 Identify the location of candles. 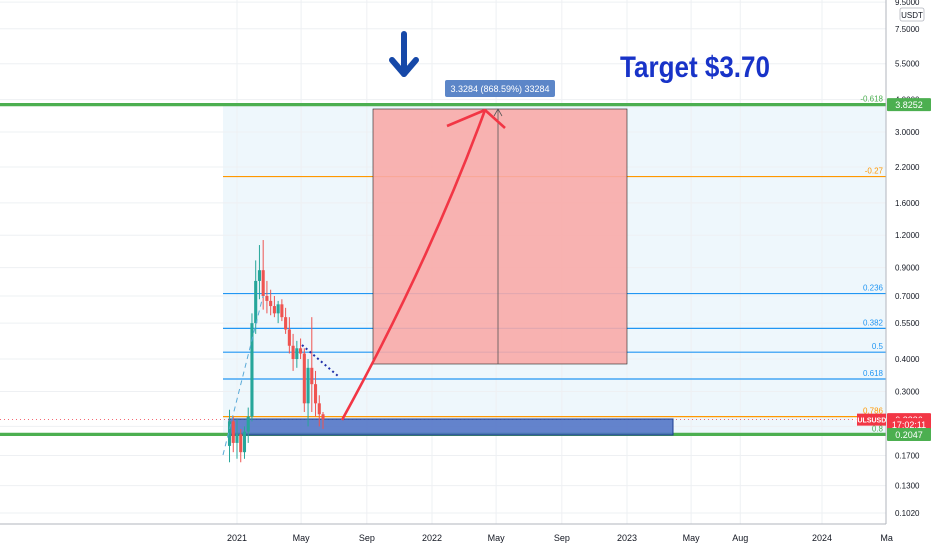
(276, 351).